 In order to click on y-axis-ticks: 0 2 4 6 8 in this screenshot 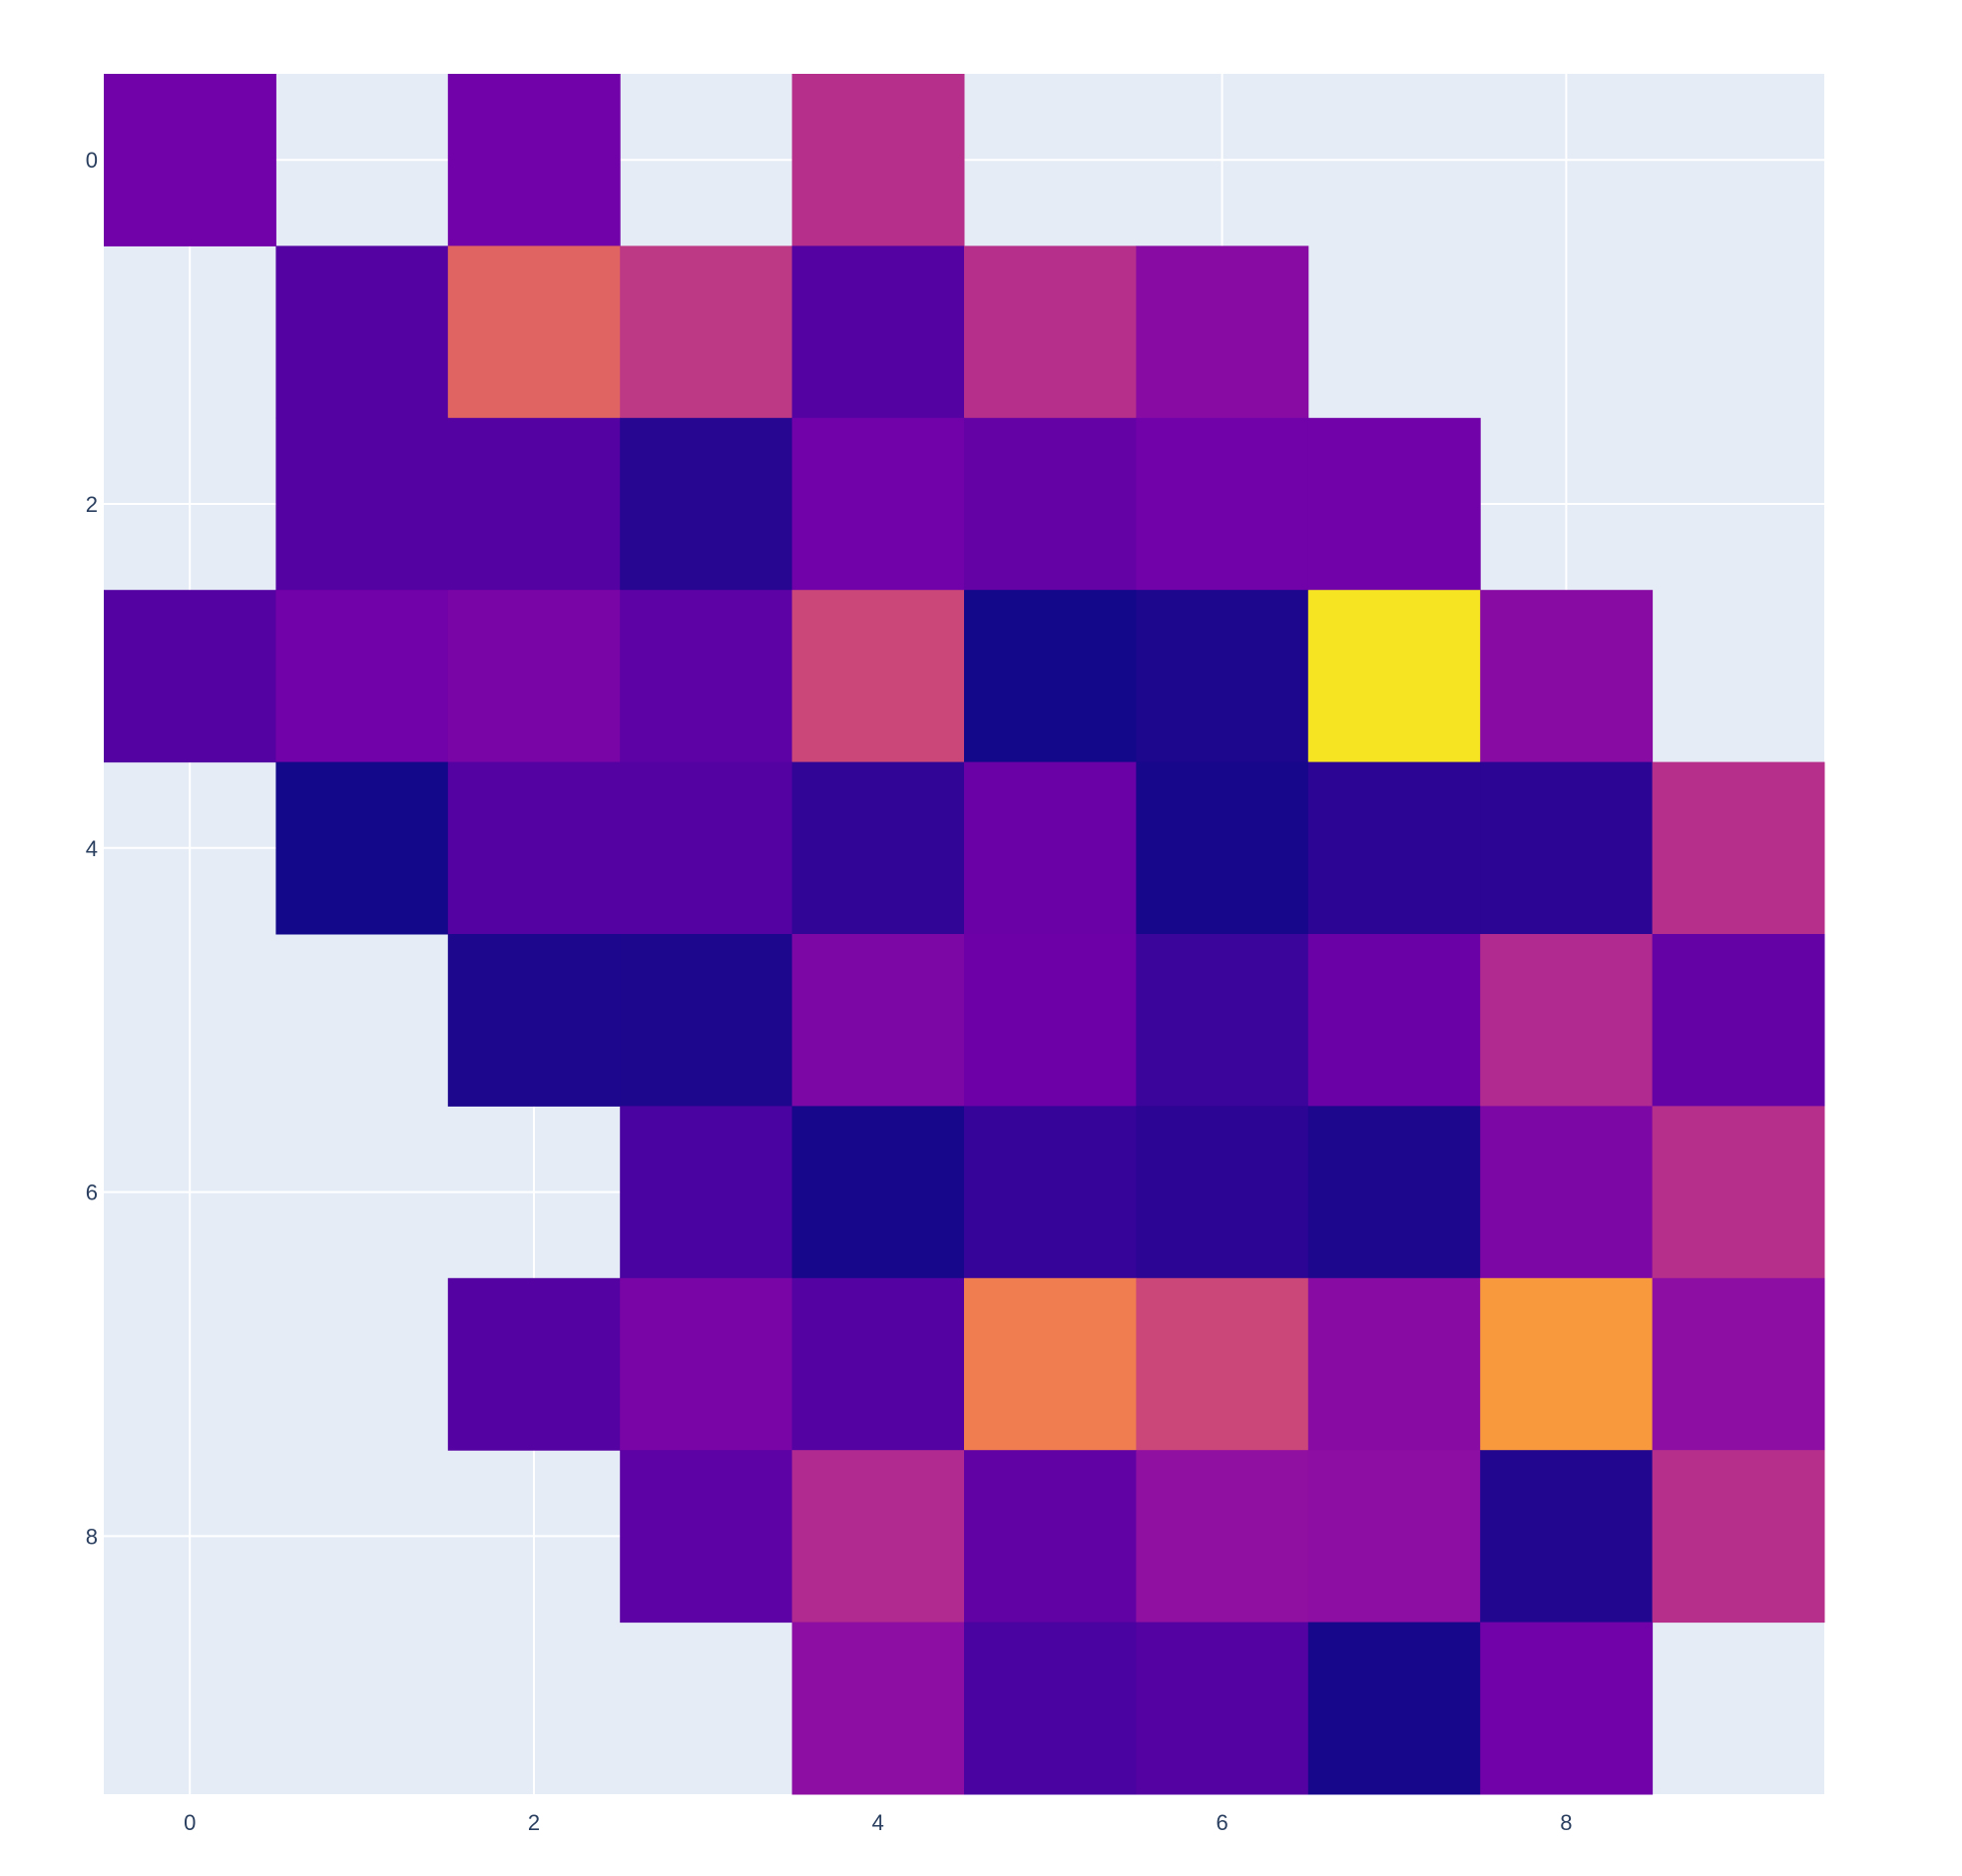, I will do `click(92, 848)`.